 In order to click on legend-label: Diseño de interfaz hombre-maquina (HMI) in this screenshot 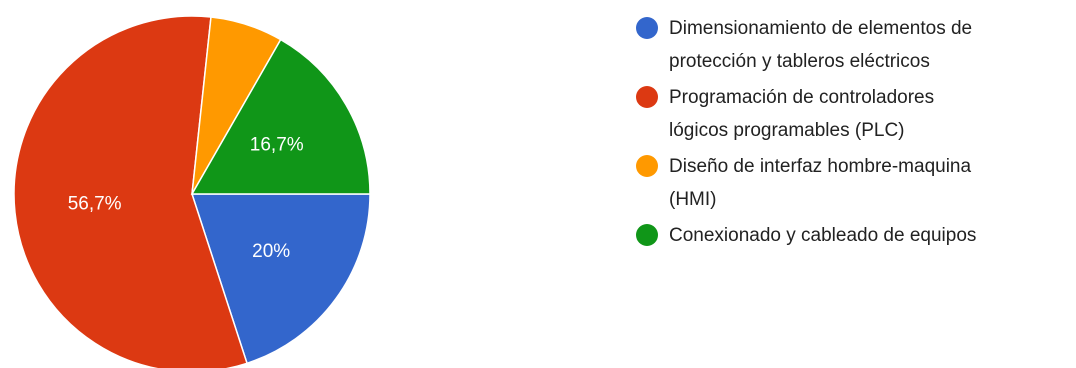, I will do `click(820, 183)`.